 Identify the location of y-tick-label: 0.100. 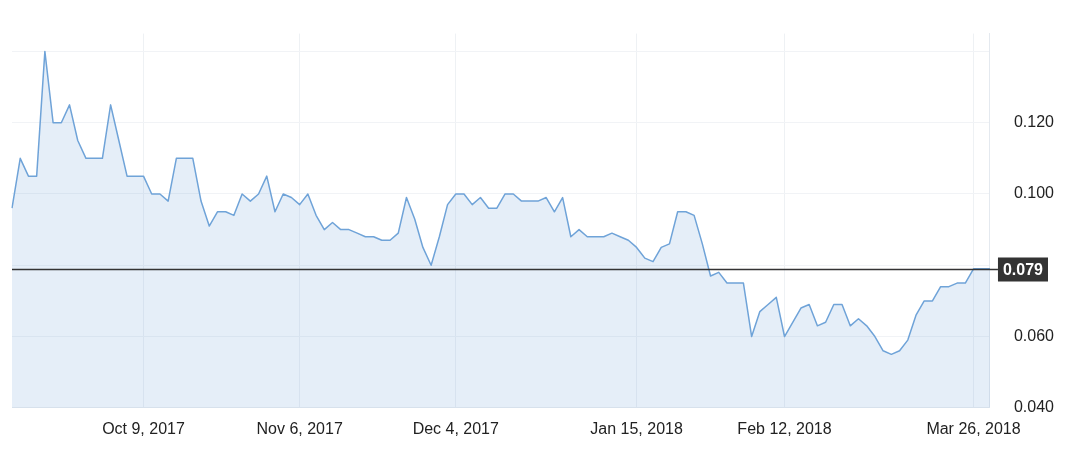
(1034, 193).